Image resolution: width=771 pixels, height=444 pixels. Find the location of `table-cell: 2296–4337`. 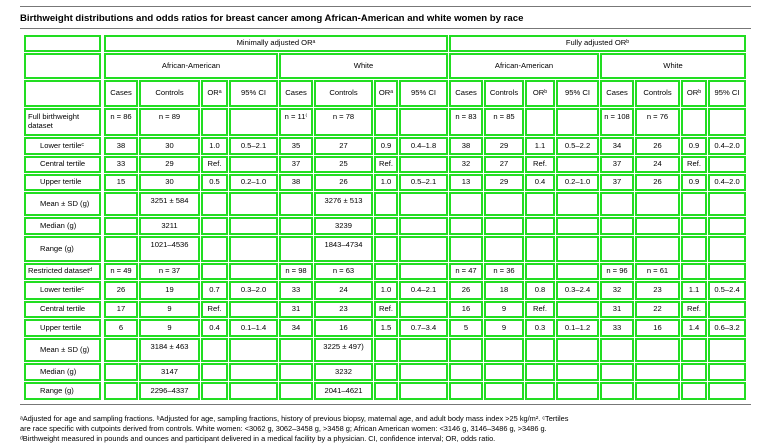

table-cell: 2296–4337 is located at coordinates (169, 391).